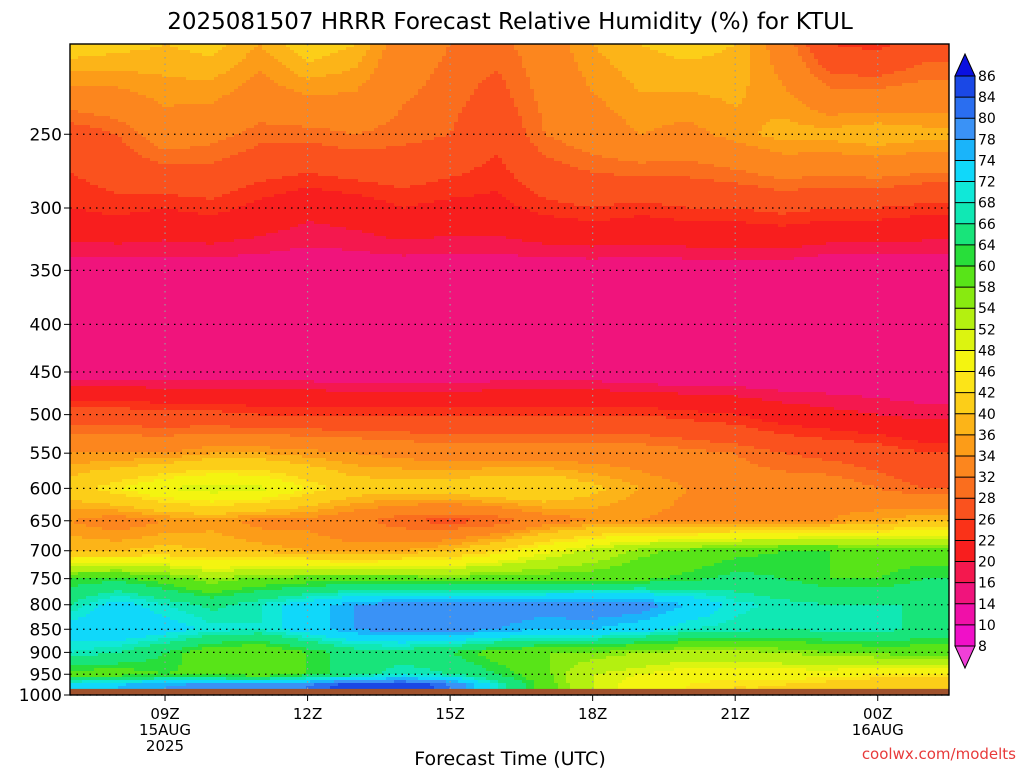 Image resolution: width=1024 pixels, height=768 pixels. What do you see at coordinates (987, 457) in the screenshot?
I see `colorbar-tick-label: 34` at bounding box center [987, 457].